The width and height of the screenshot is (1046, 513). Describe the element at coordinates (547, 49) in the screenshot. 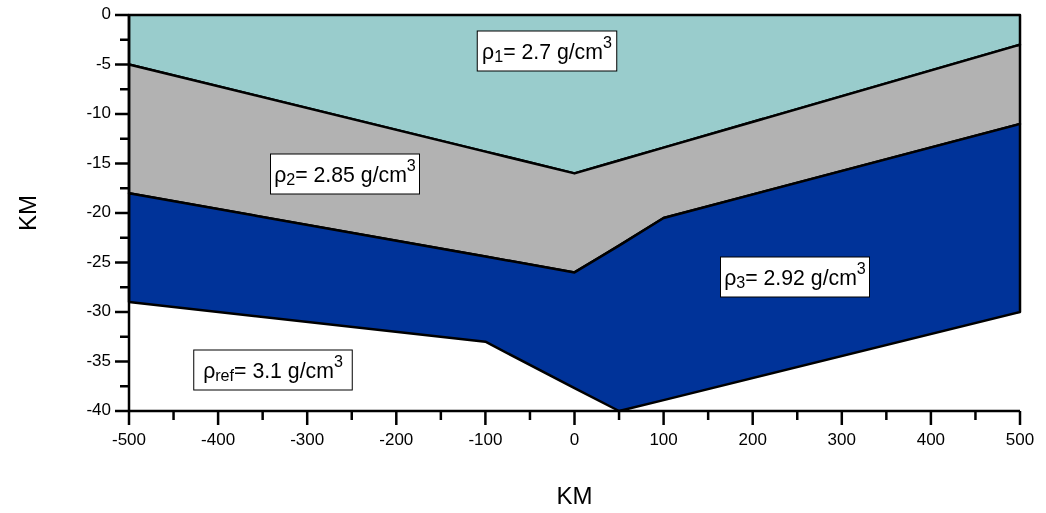

I see `annotation: ρ$_{1}$= 2.7 g/cm$^{3}$` at that location.